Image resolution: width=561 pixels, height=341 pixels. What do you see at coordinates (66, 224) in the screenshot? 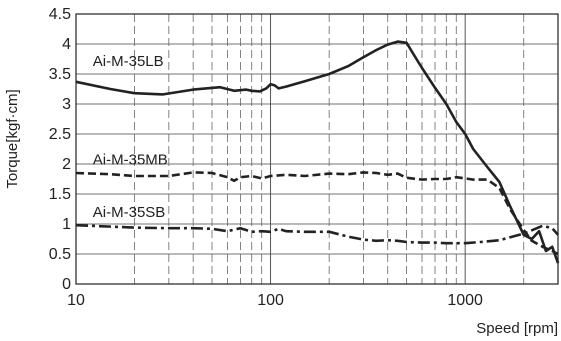
I see `y-tick-label: 1` at bounding box center [66, 224].